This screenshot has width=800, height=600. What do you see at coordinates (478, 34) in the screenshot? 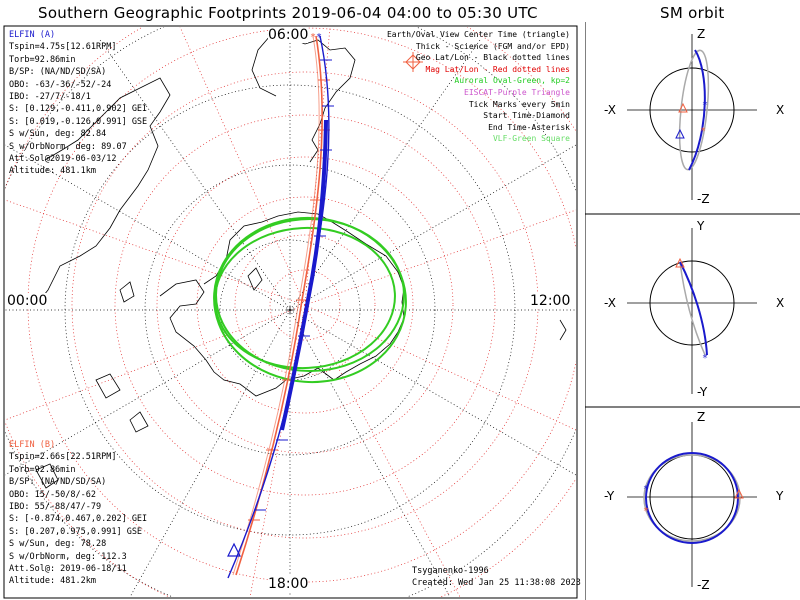
I see `legend-item: Earth/Oval View Center Time (triangle)` at bounding box center [478, 34].